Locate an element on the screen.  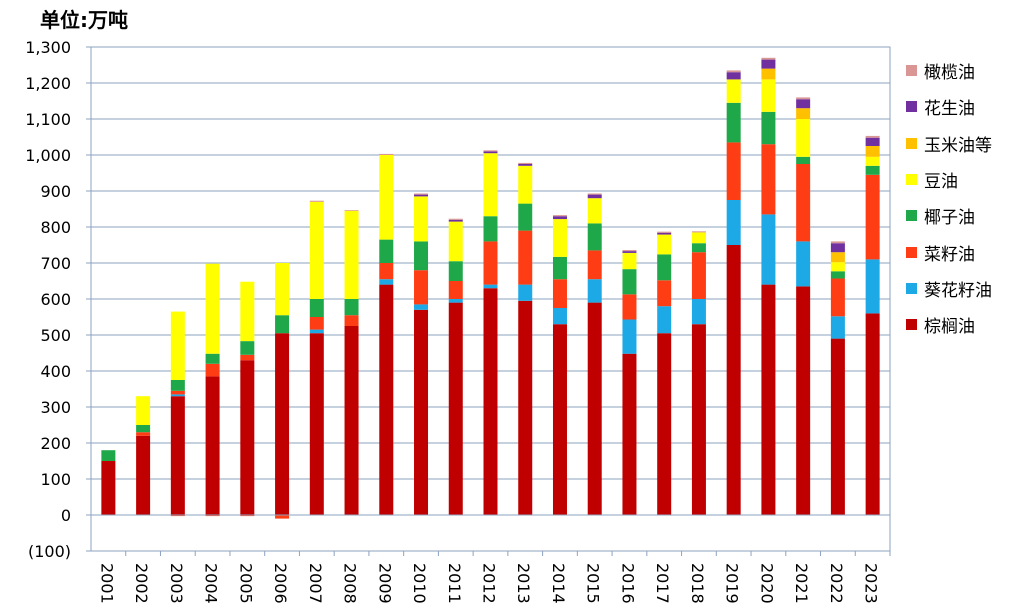
x-tick-label: 2003 is located at coordinates (176, 583).